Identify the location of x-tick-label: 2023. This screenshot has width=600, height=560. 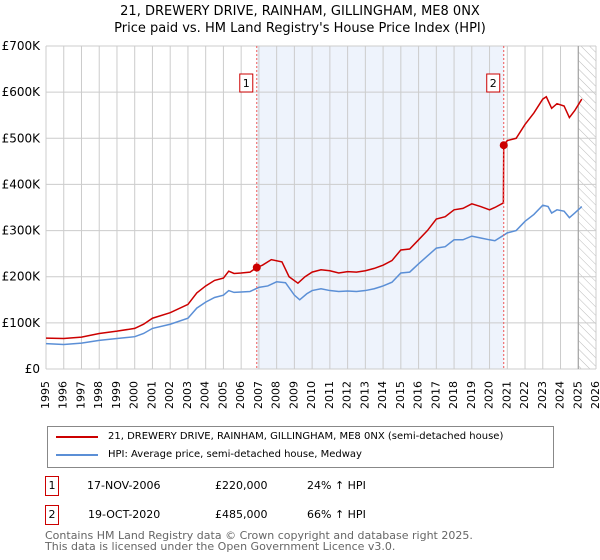
(542, 395).